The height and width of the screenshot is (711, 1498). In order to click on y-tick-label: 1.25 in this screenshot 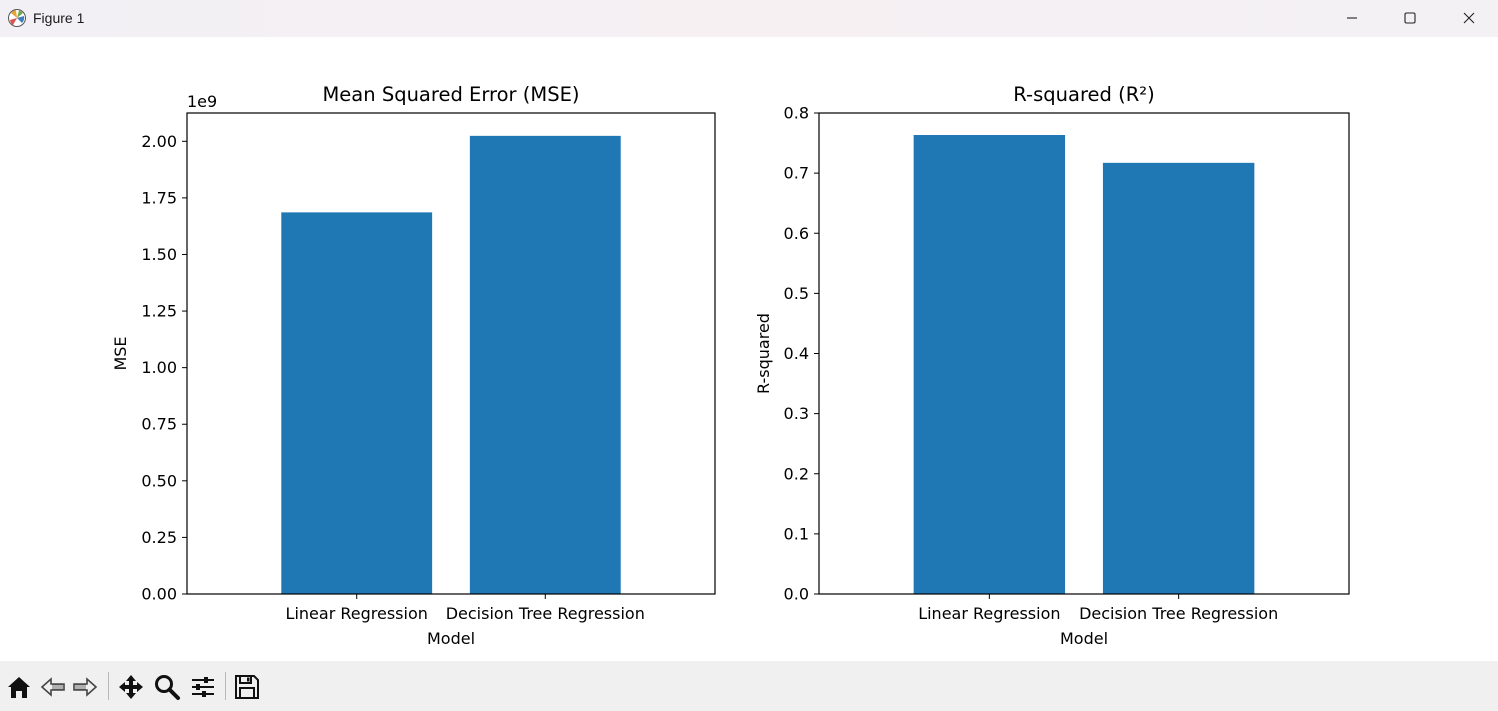, I will do `click(159, 311)`.